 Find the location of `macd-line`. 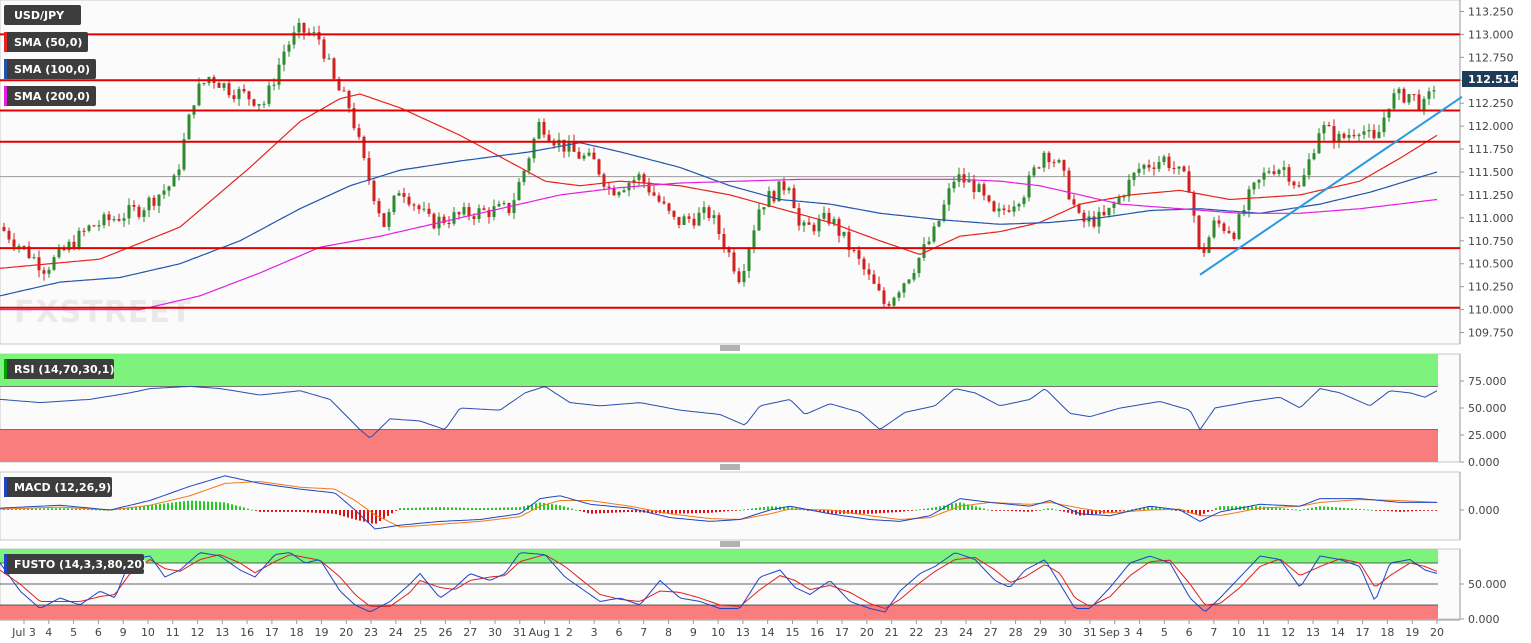

macd-line is located at coordinates (718, 502).